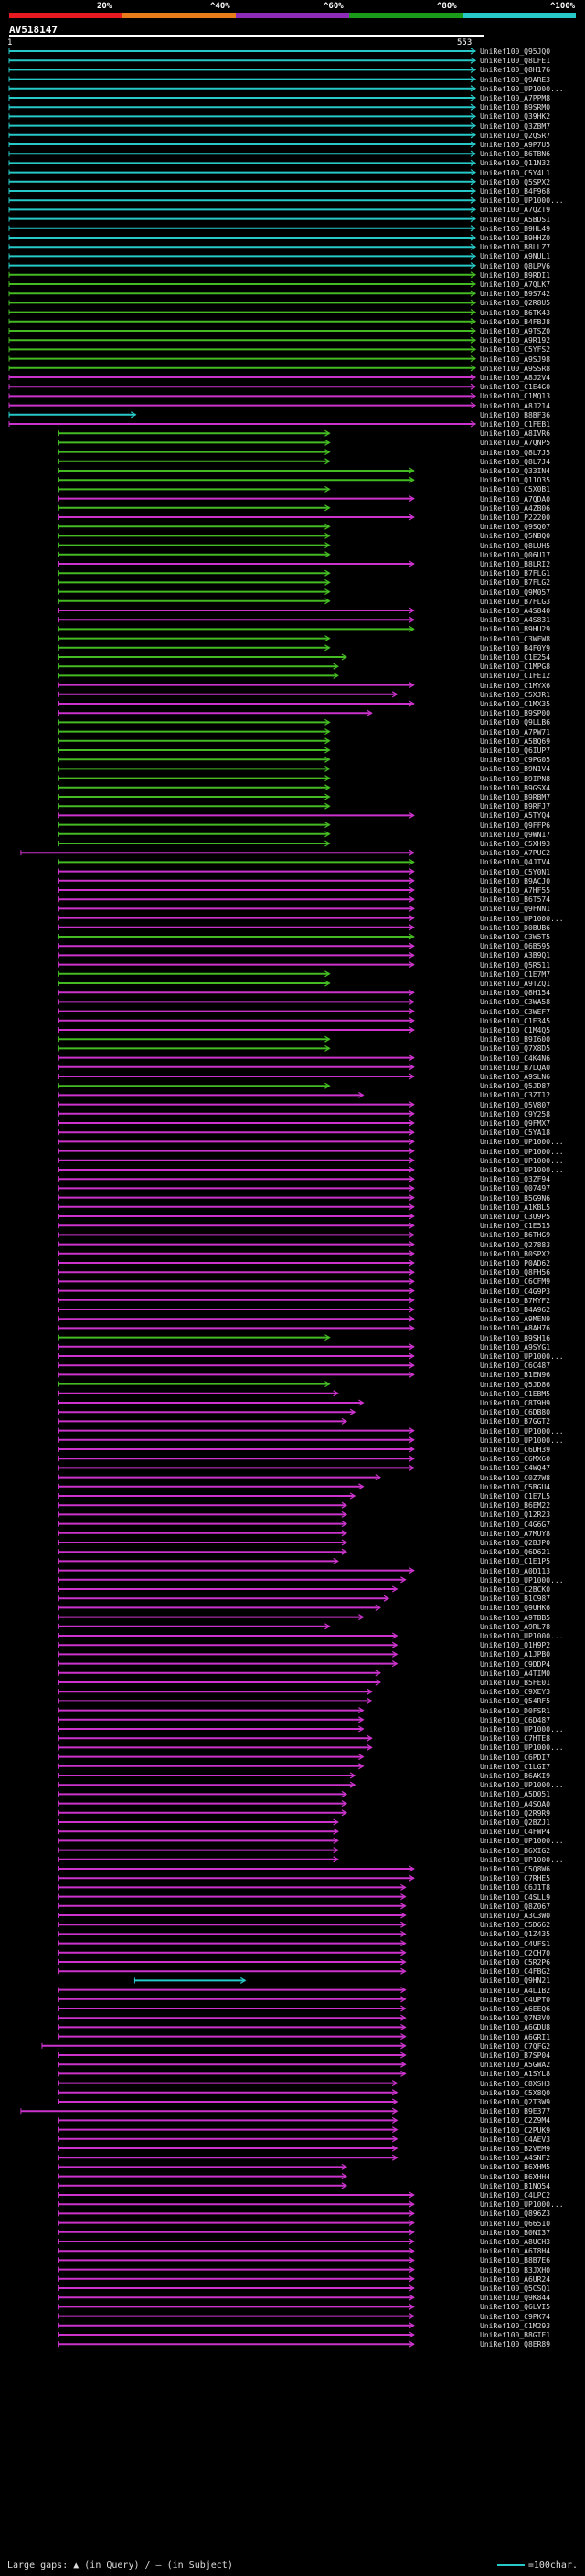 This screenshot has width=585, height=2576. Describe the element at coordinates (515, 1188) in the screenshot. I see `hit-label: UniRef100_Q07497` at that location.